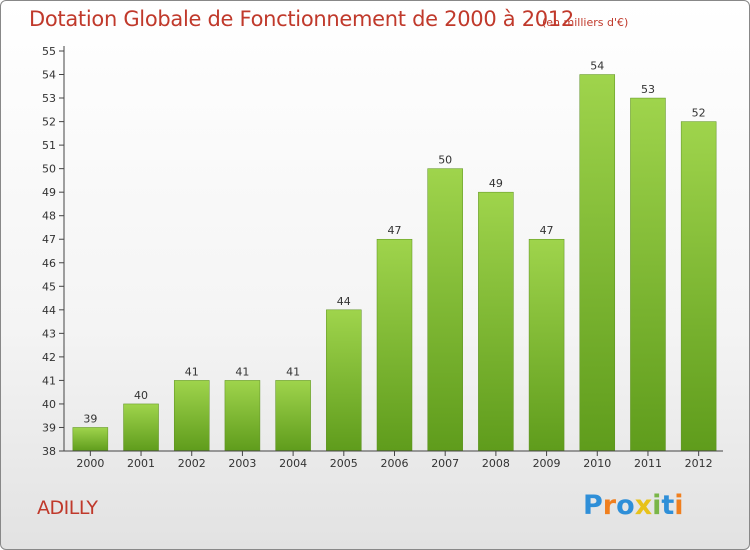 This screenshot has height=550, width=750. I want to click on x-tick-label: 2011, so click(648, 463).